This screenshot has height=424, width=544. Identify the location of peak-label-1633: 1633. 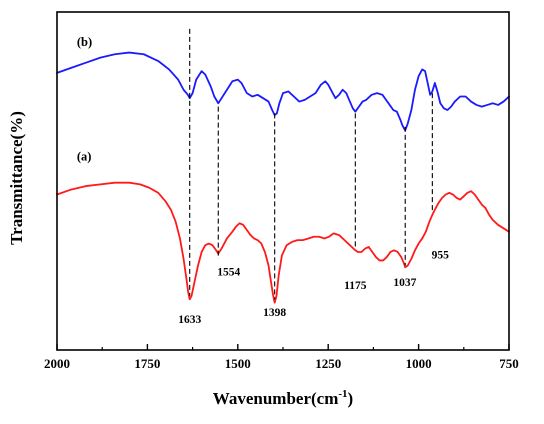
(189, 320).